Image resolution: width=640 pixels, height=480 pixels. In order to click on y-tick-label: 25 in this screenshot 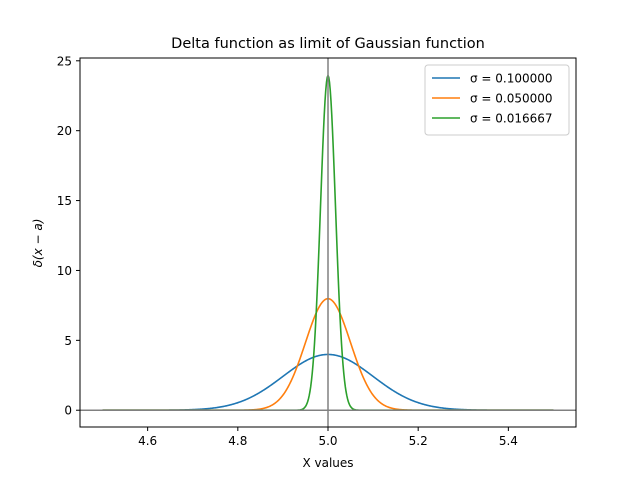, I will do `click(64, 61)`.